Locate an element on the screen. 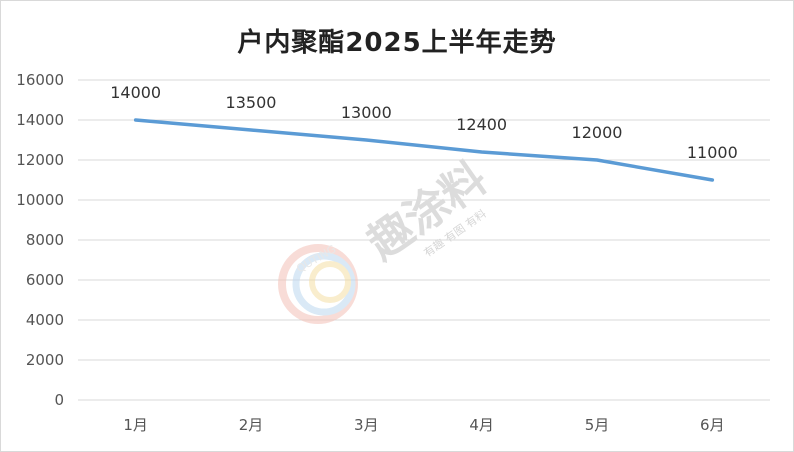 Image resolution: width=794 pixels, height=452 pixels. data-label: 13500 is located at coordinates (251, 102).